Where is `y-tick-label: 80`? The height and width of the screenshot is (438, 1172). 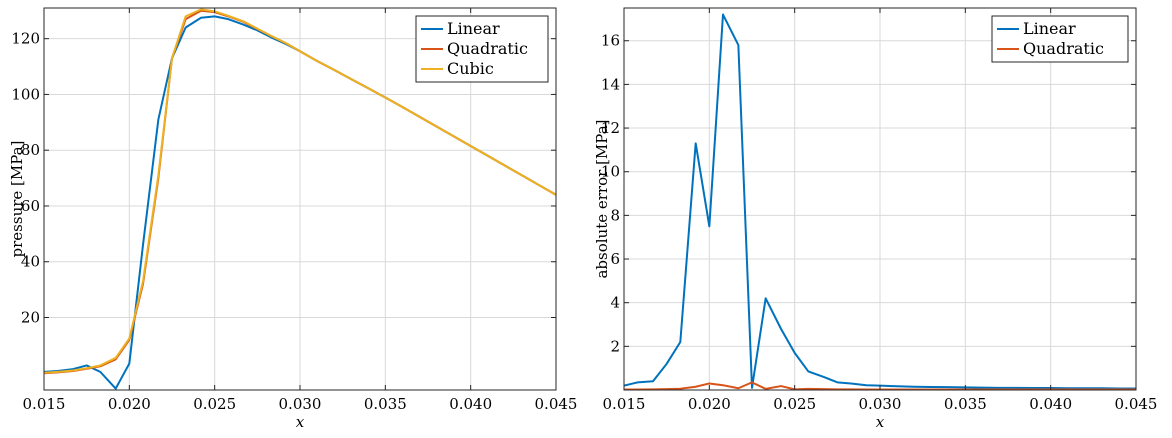 y-tick-label: 80 is located at coordinates (30, 150).